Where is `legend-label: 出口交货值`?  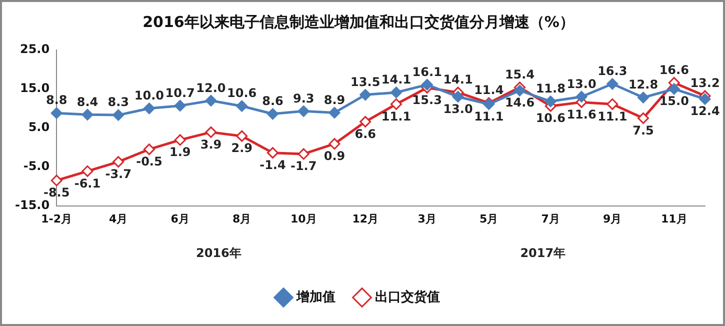 legend-label: 出口交货值 is located at coordinates (407, 296).